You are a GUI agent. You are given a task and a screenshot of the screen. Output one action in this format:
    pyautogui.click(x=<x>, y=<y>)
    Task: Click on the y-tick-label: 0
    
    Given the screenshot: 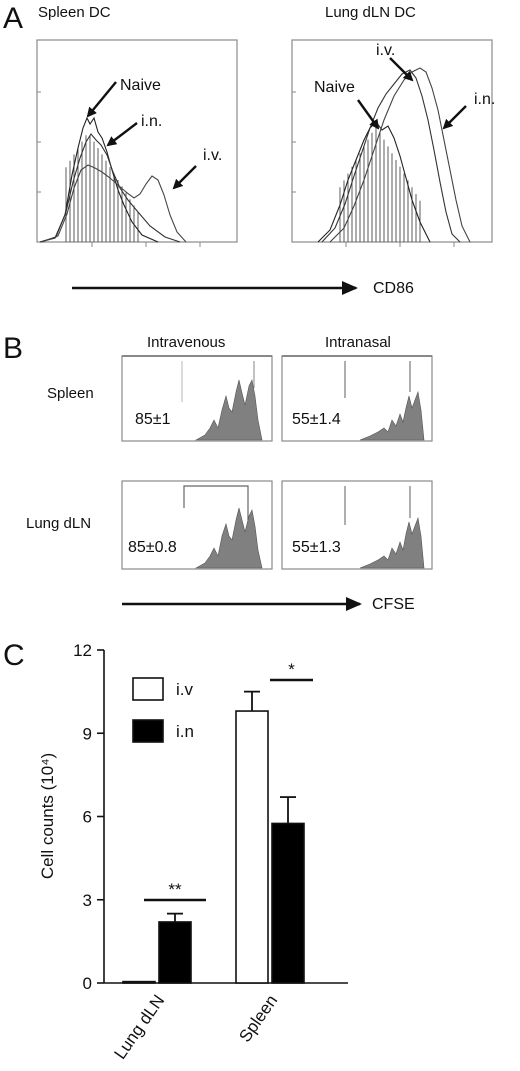 What is the action you would take?
    pyautogui.click(x=87, y=983)
    